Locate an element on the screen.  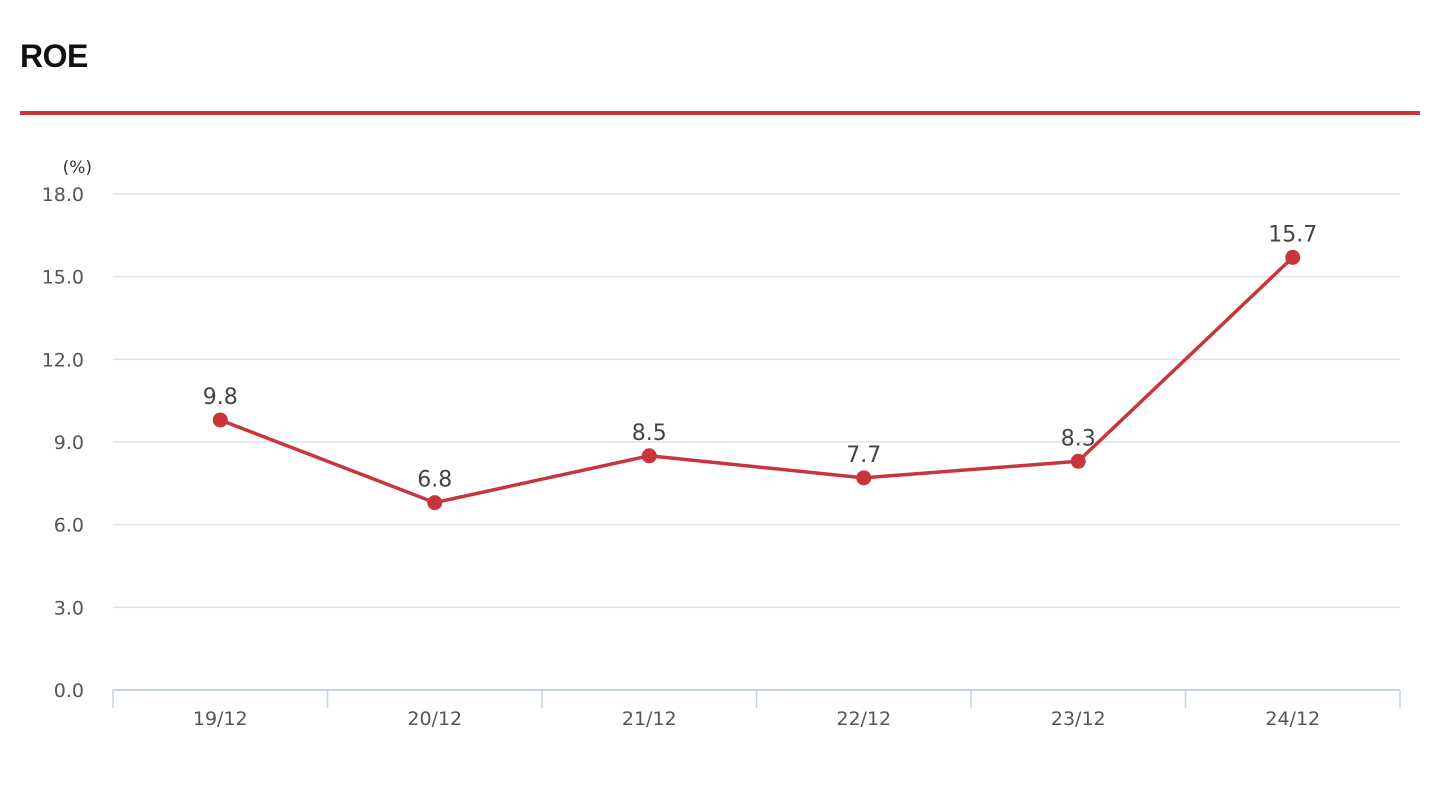
x-tick-label: 24/12 is located at coordinates (1292, 719).